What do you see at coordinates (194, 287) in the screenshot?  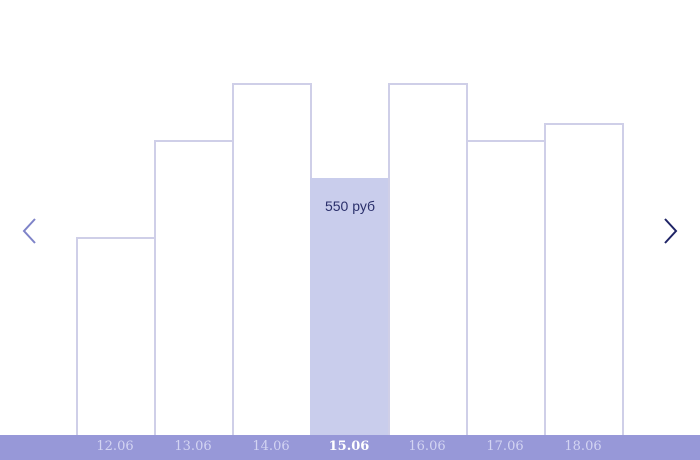 I see `price-bar-13.06` at bounding box center [194, 287].